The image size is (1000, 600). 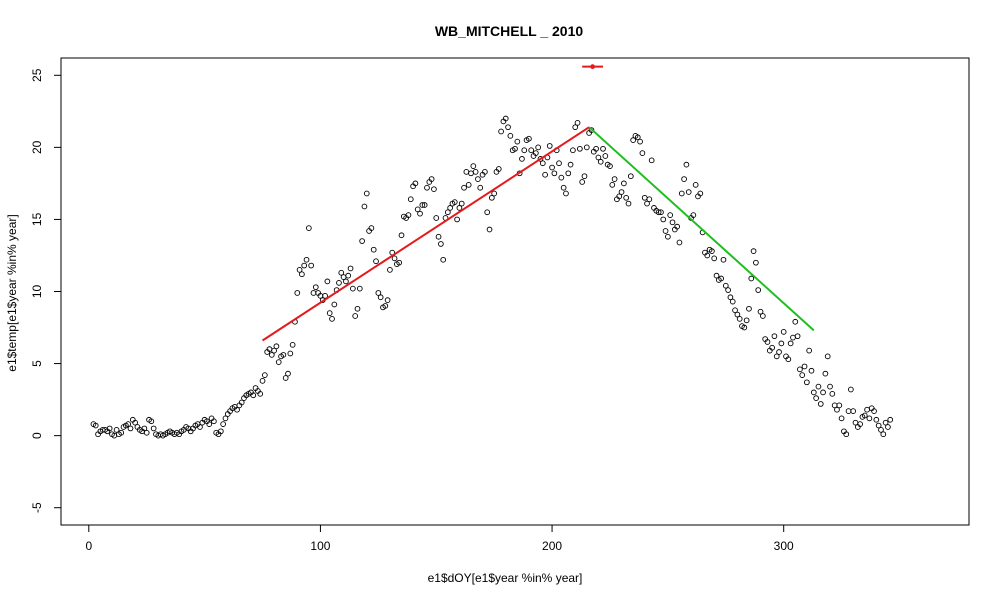 I want to click on y-tick-label: 5, so click(x=37, y=363).